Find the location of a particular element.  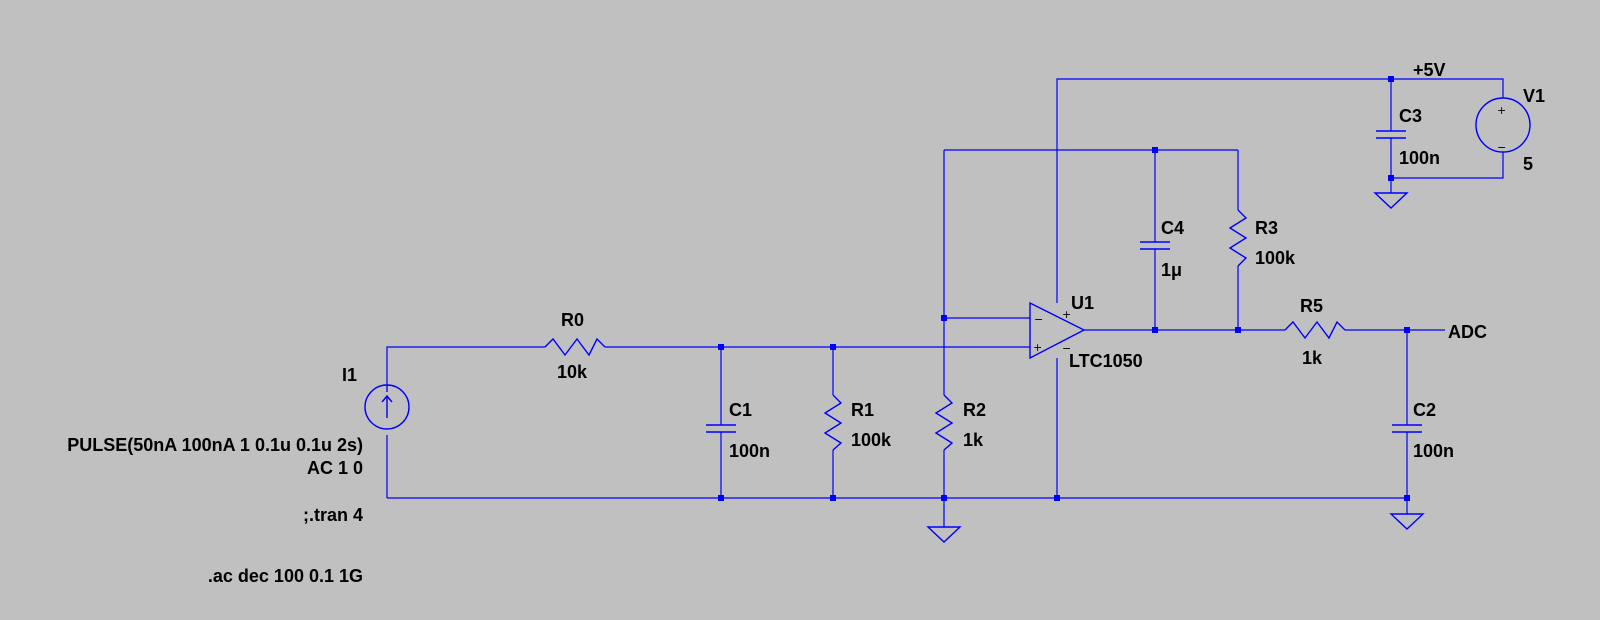

opamp-plus-sign: + is located at coordinates (1037, 347).